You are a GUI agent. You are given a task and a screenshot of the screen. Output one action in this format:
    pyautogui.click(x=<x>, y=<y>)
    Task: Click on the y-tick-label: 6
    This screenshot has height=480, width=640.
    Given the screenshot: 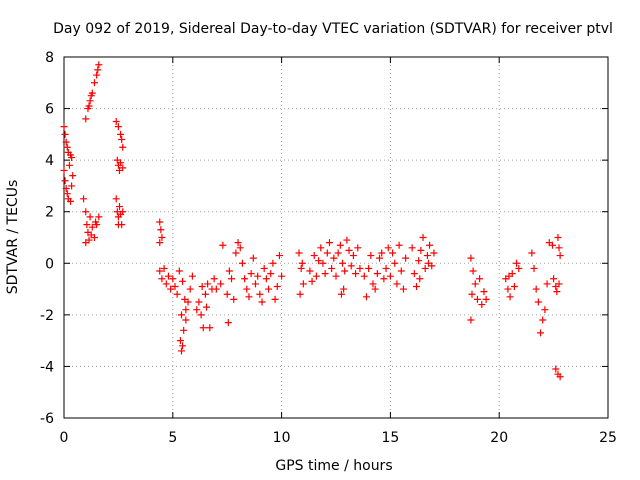 What is the action you would take?
    pyautogui.click(x=49, y=110)
    